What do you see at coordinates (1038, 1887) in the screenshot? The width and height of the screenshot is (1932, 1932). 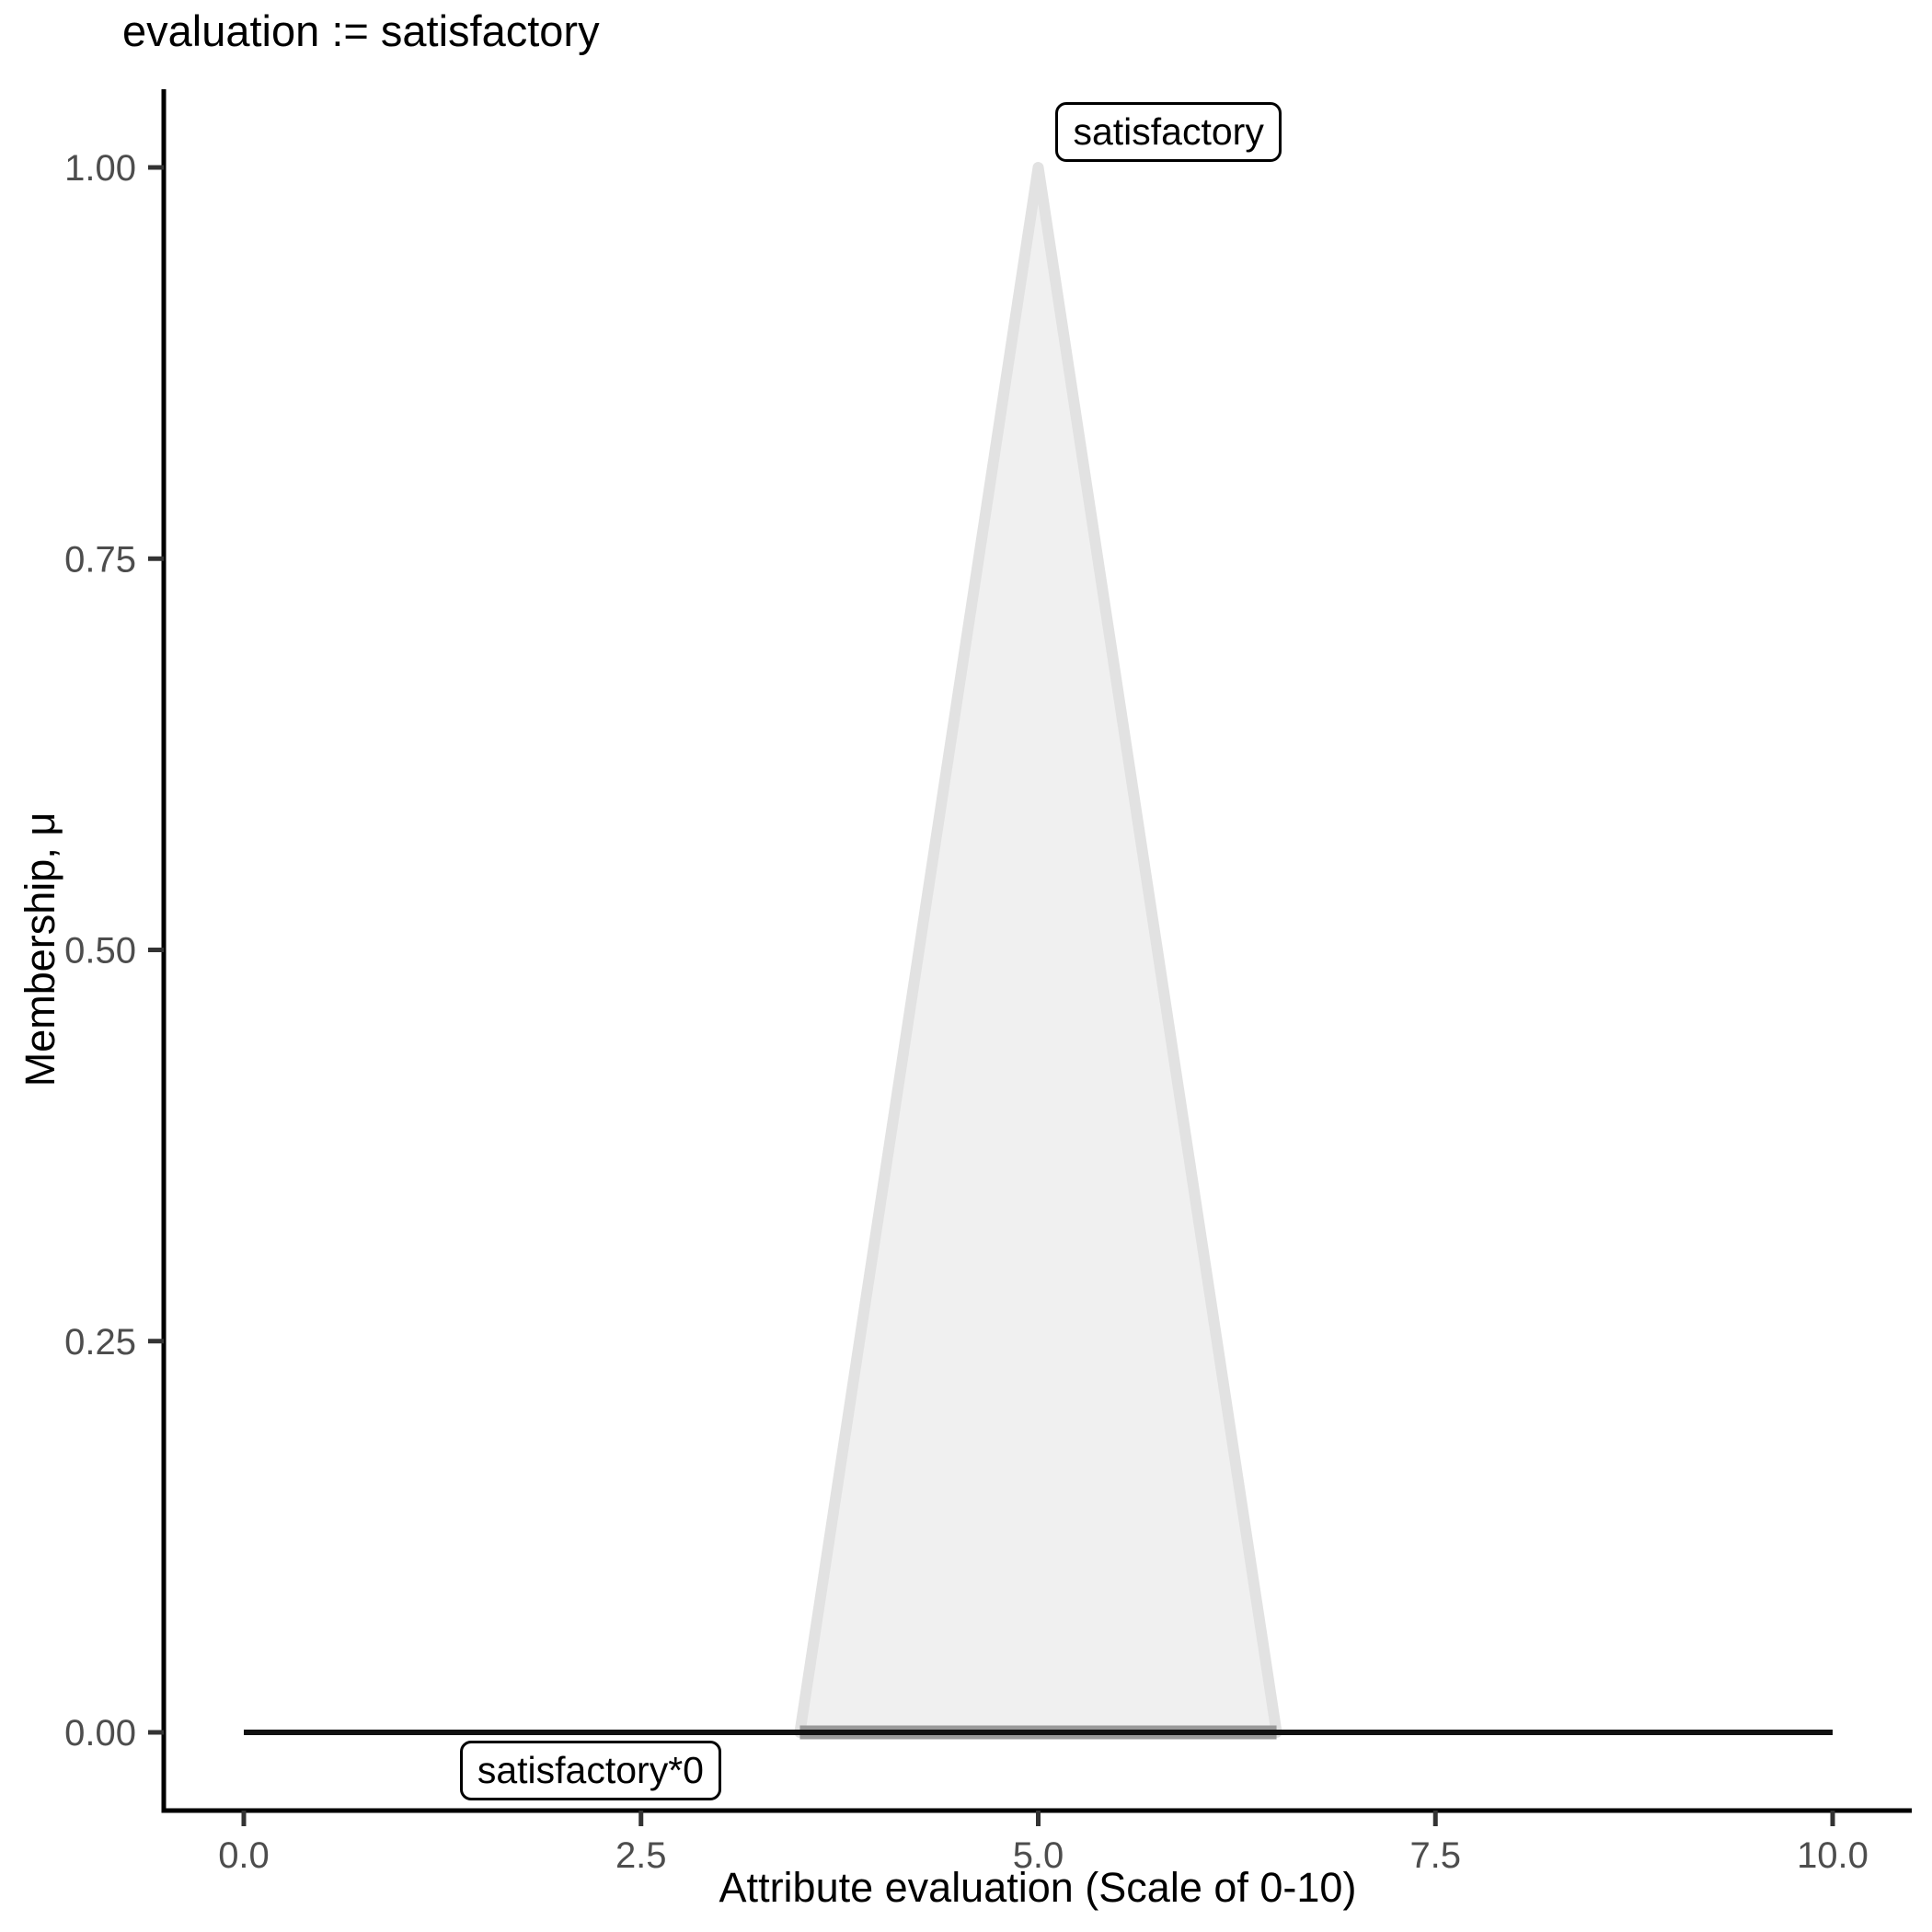 I see `x-axis-title: Attribute evaluation (Scale of 0-10)` at bounding box center [1038, 1887].